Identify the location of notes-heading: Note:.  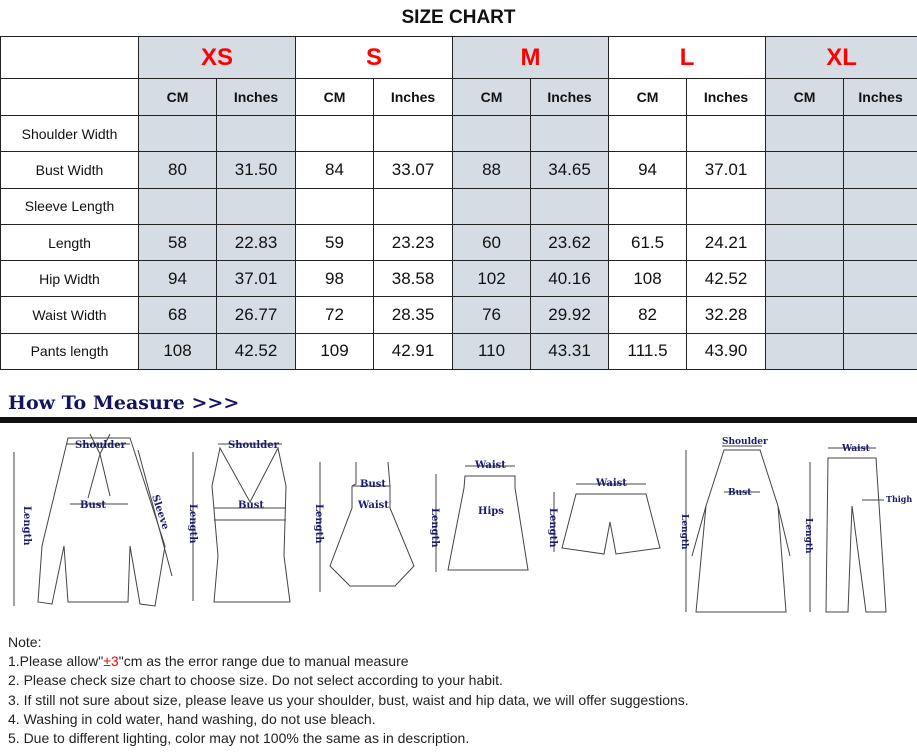
(25, 642).